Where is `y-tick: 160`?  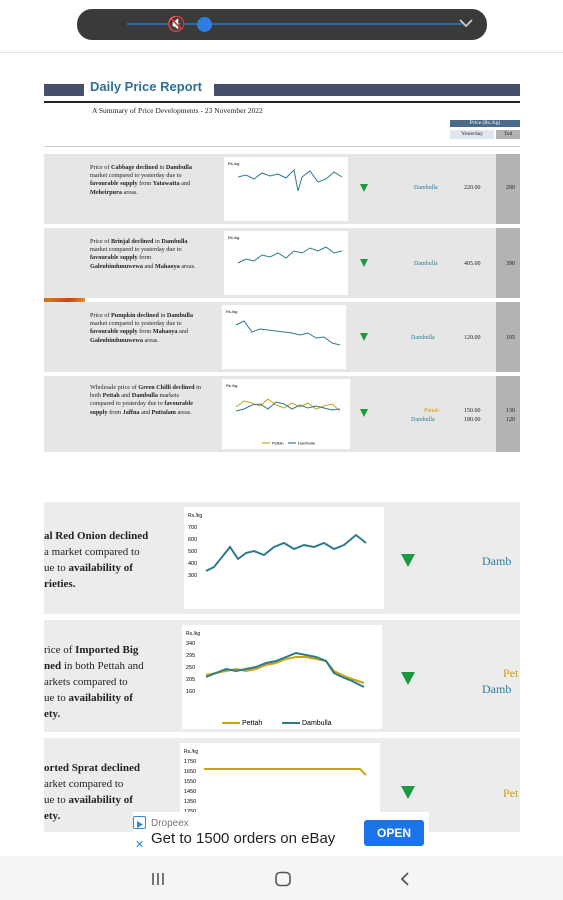 y-tick: 160 is located at coordinates (190, 692).